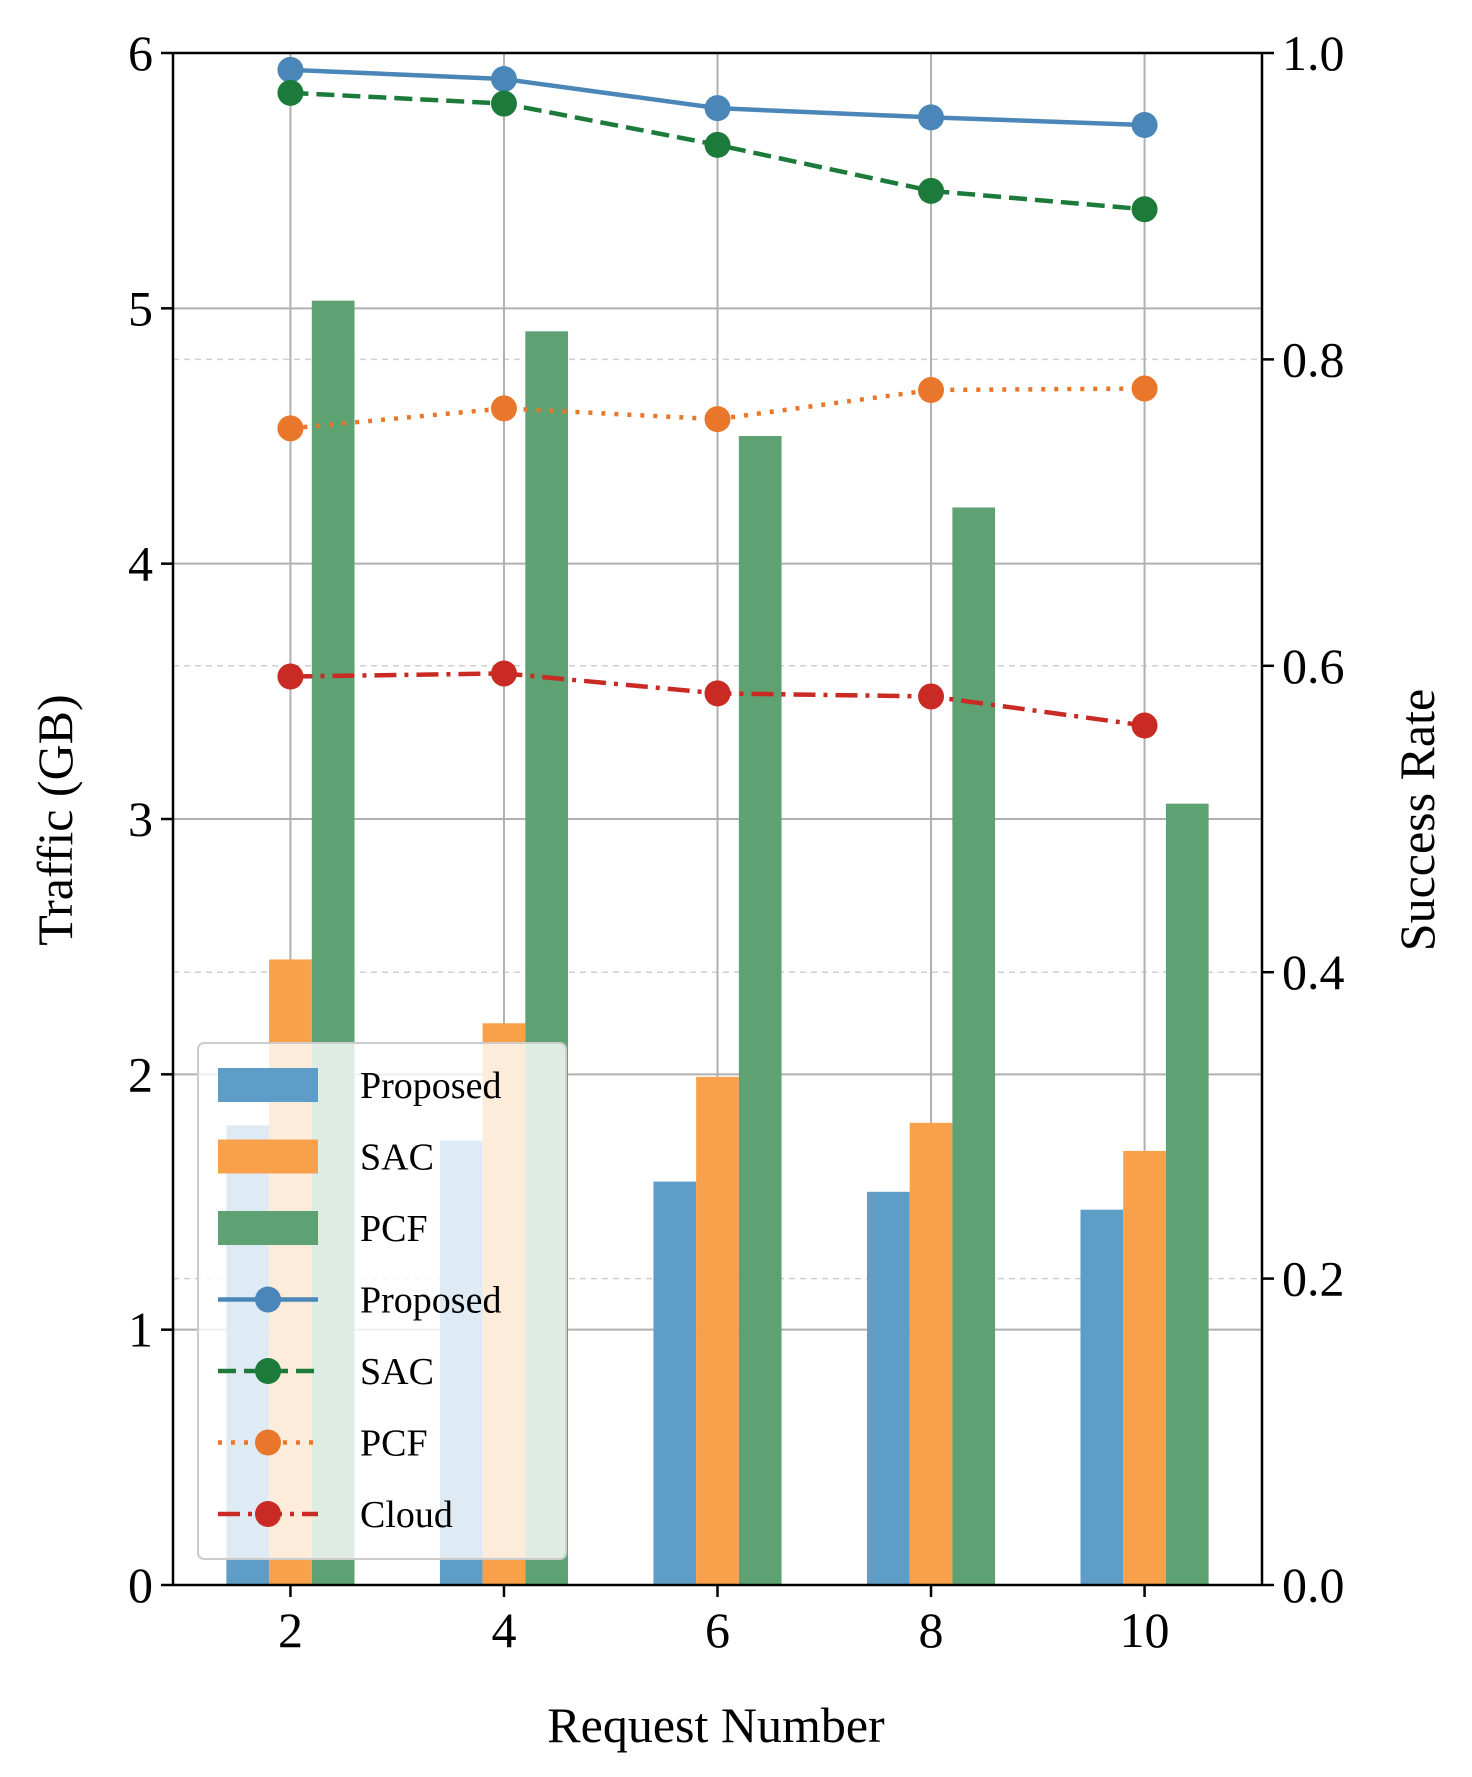 This screenshot has width=1472, height=1777. I want to click on x-tick-label: 4, so click(503, 1630).